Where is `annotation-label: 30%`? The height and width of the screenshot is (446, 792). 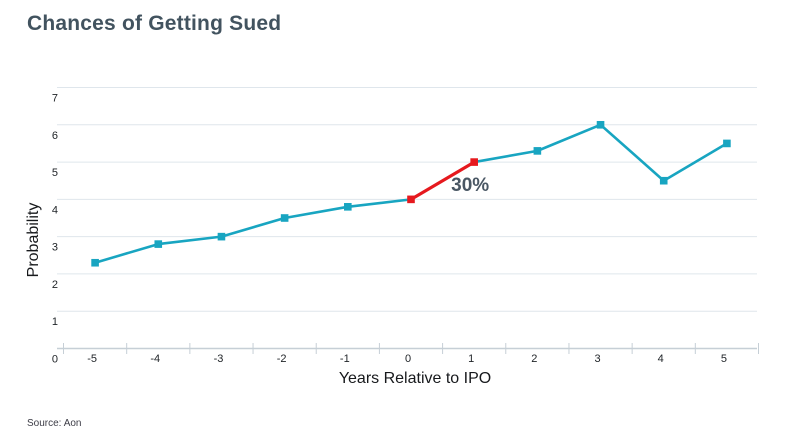 annotation-label: 30% is located at coordinates (470, 186).